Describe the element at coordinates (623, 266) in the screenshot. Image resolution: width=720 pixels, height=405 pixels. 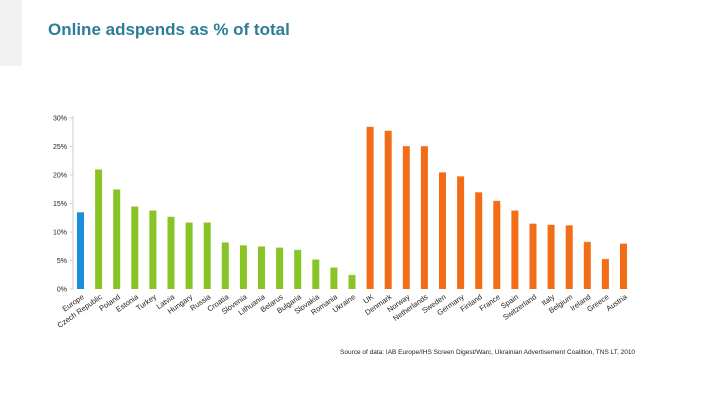
I see `bar-austria` at that location.